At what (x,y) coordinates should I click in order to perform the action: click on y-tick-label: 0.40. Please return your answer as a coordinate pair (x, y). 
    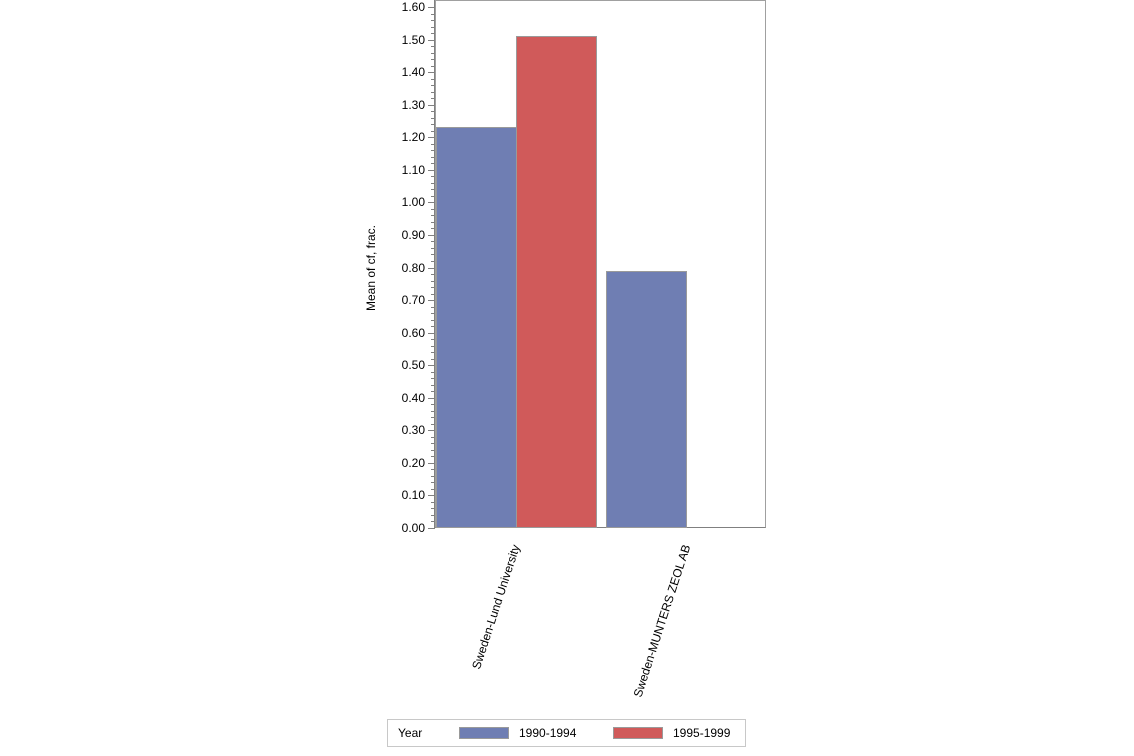
    Looking at the image, I should click on (413, 398).